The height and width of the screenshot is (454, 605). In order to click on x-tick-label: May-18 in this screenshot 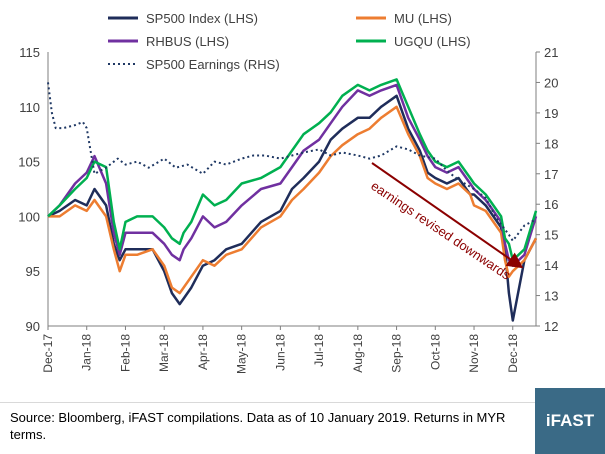, I will do `click(242, 354)`.